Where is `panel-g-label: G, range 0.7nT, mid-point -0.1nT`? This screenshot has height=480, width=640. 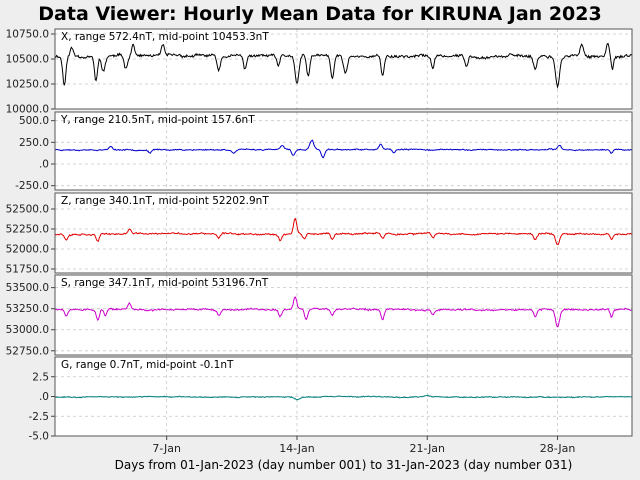 panel-g-label: G, range 0.7nT, mid-point -0.1nT is located at coordinates (147, 365).